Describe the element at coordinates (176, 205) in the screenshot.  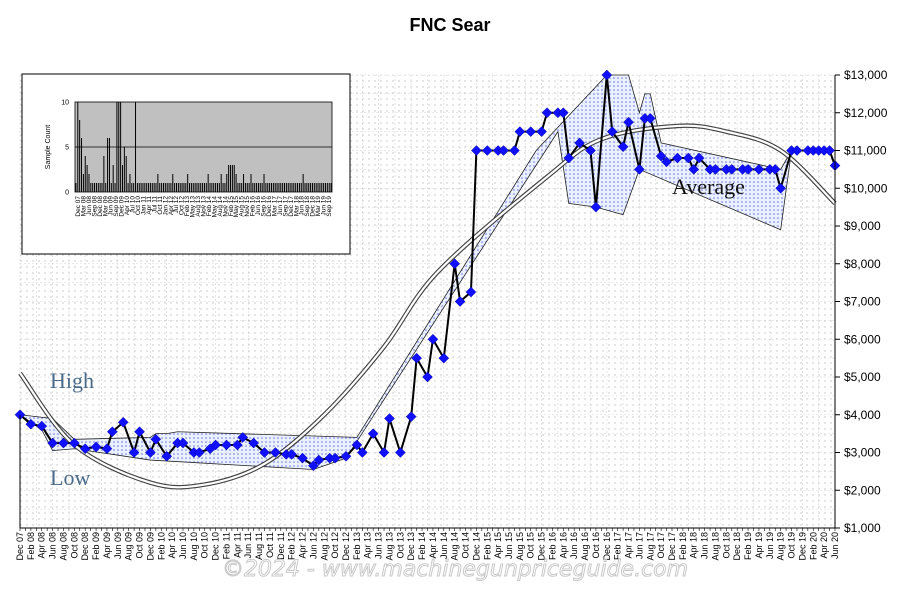
I see `inset-x-tick-label: Jul 12` at that location.